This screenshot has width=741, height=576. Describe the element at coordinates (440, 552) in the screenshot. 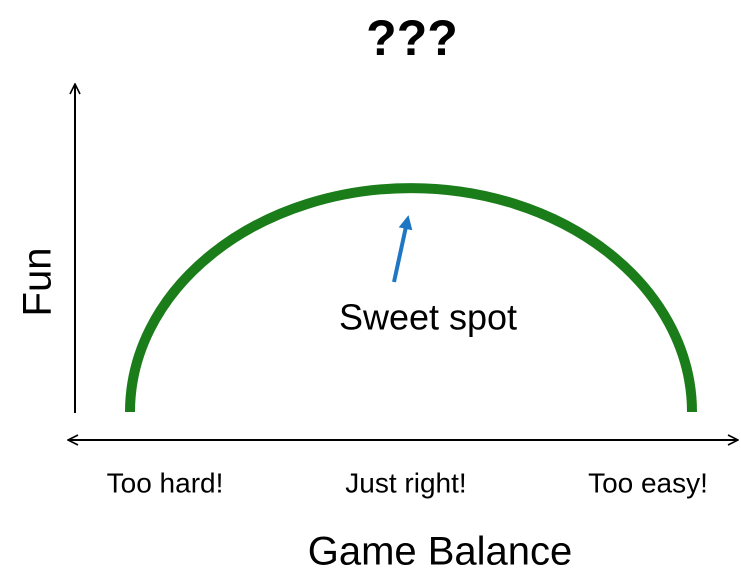

I see `x-axis-label: Game Balance` at that location.